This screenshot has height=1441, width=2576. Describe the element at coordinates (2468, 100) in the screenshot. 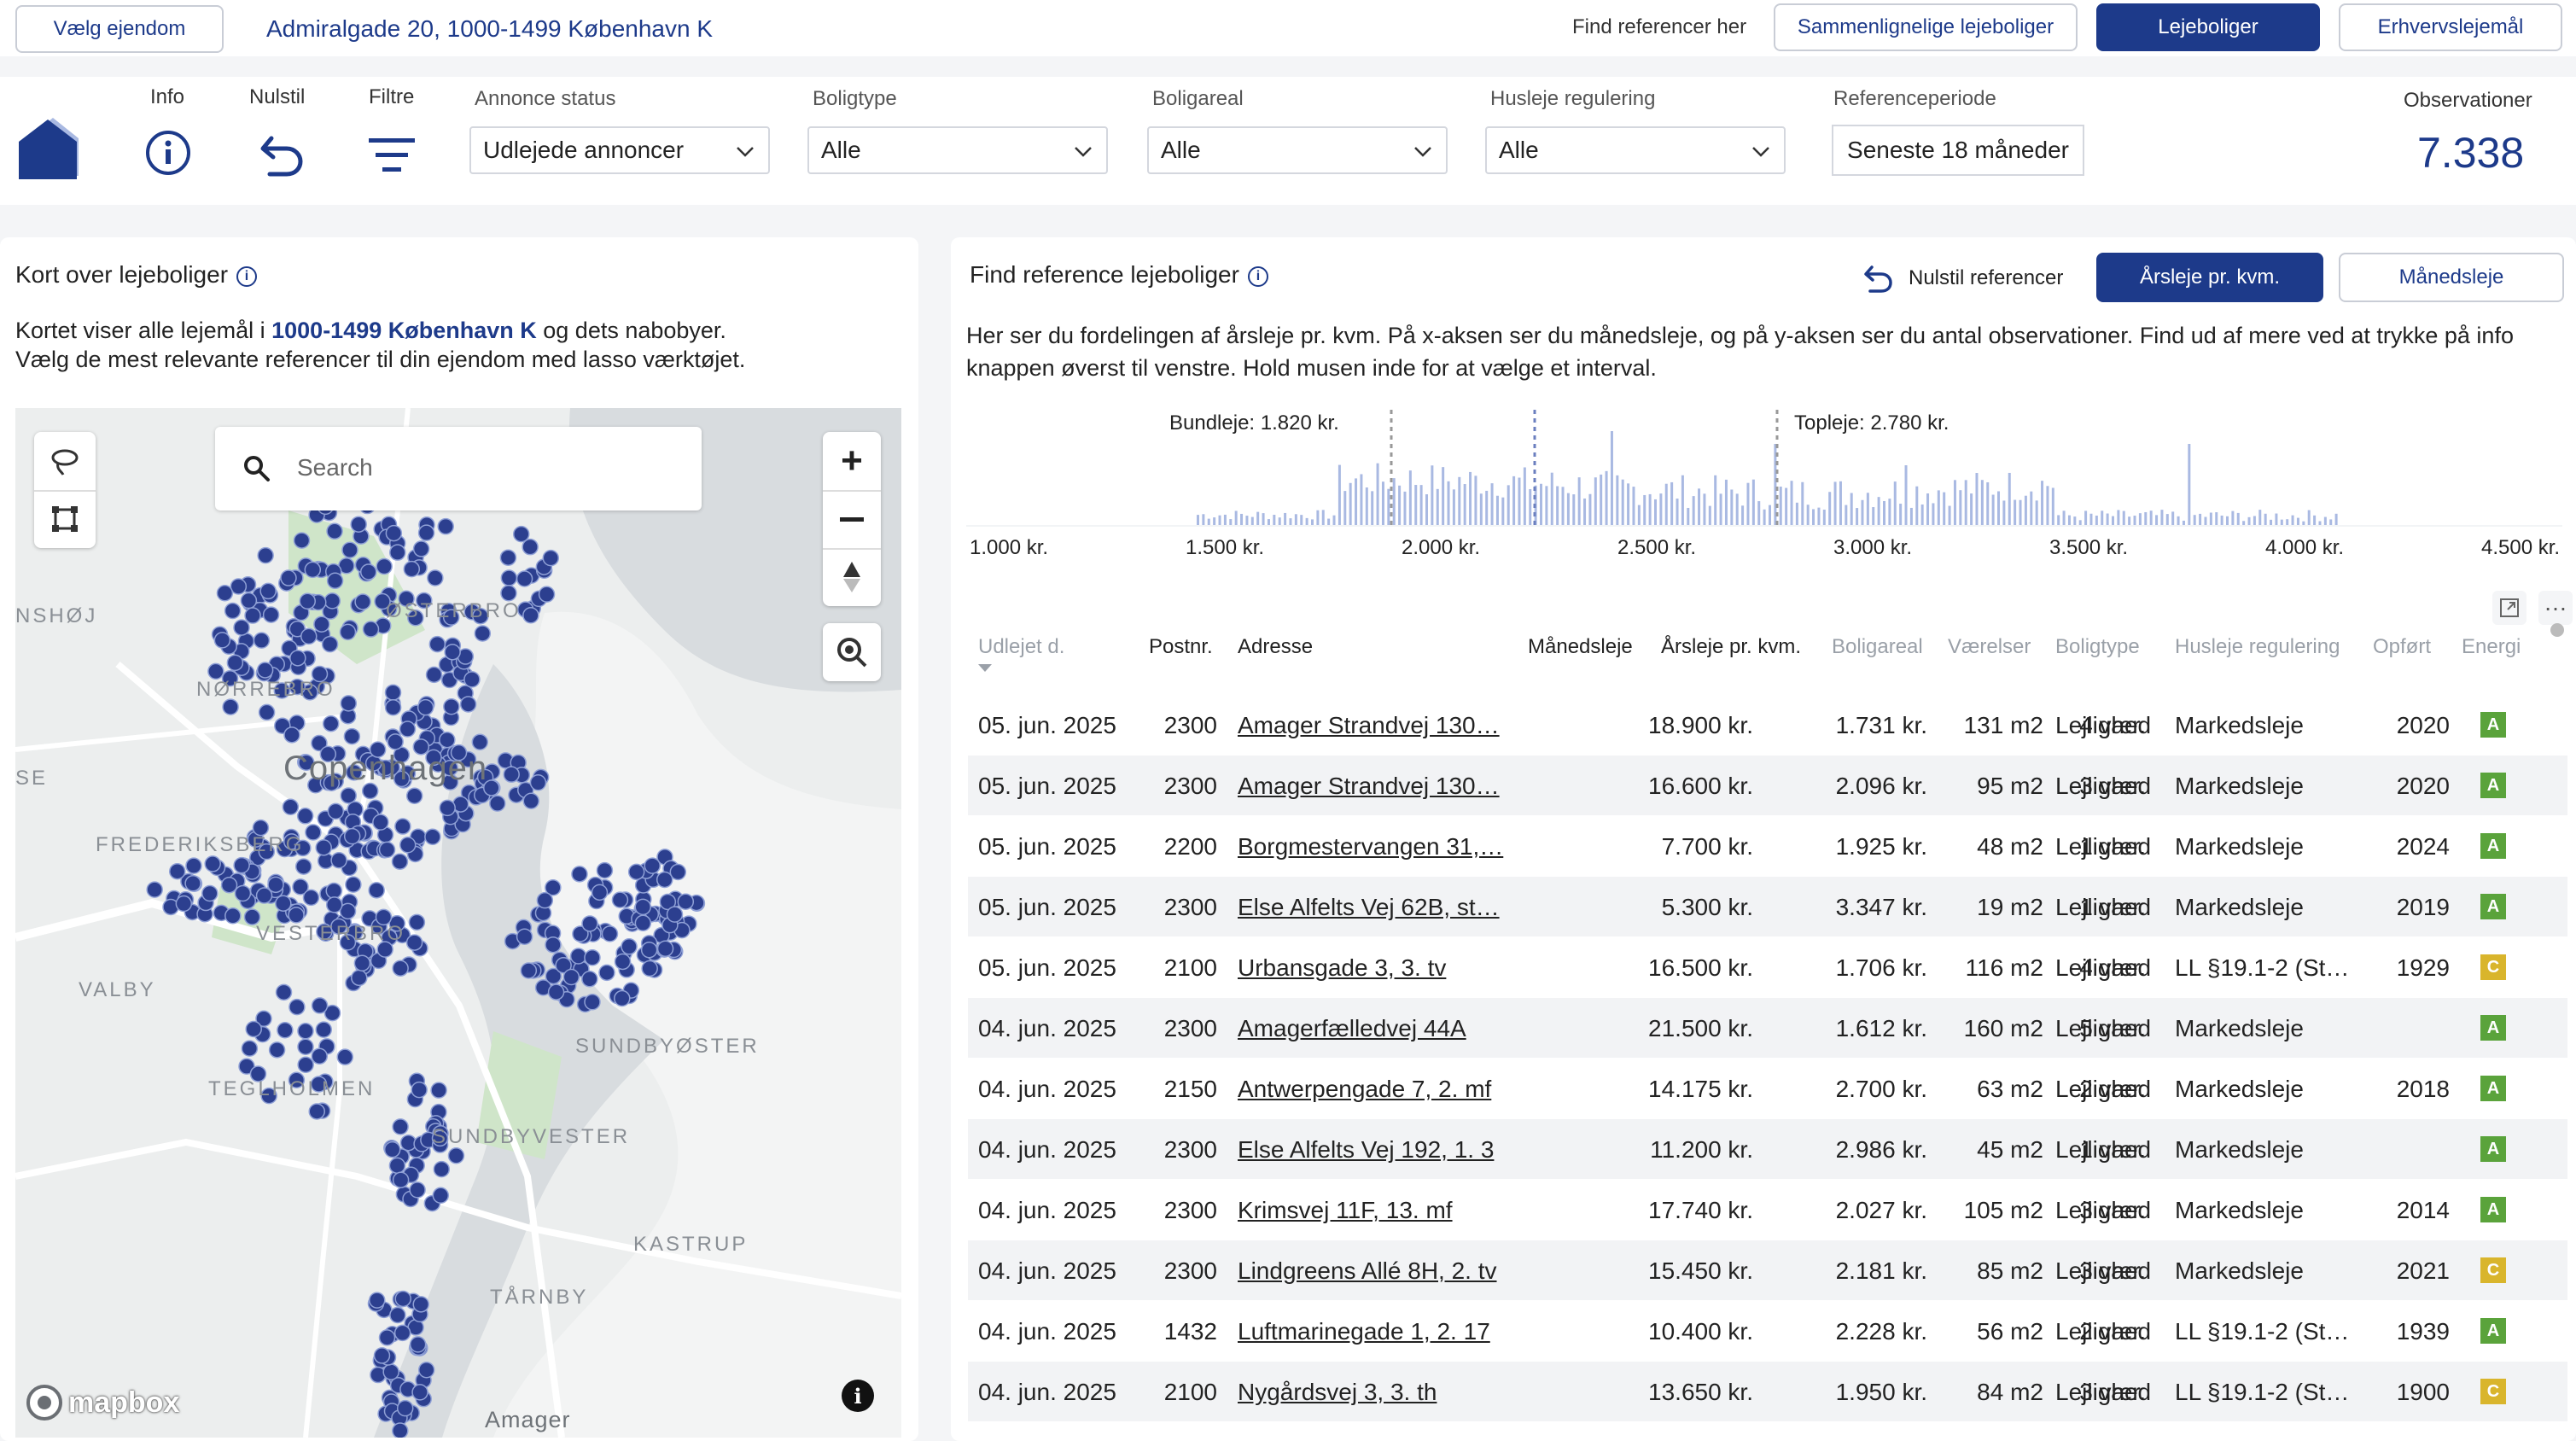

I see `observations-label: Observationer` at that location.